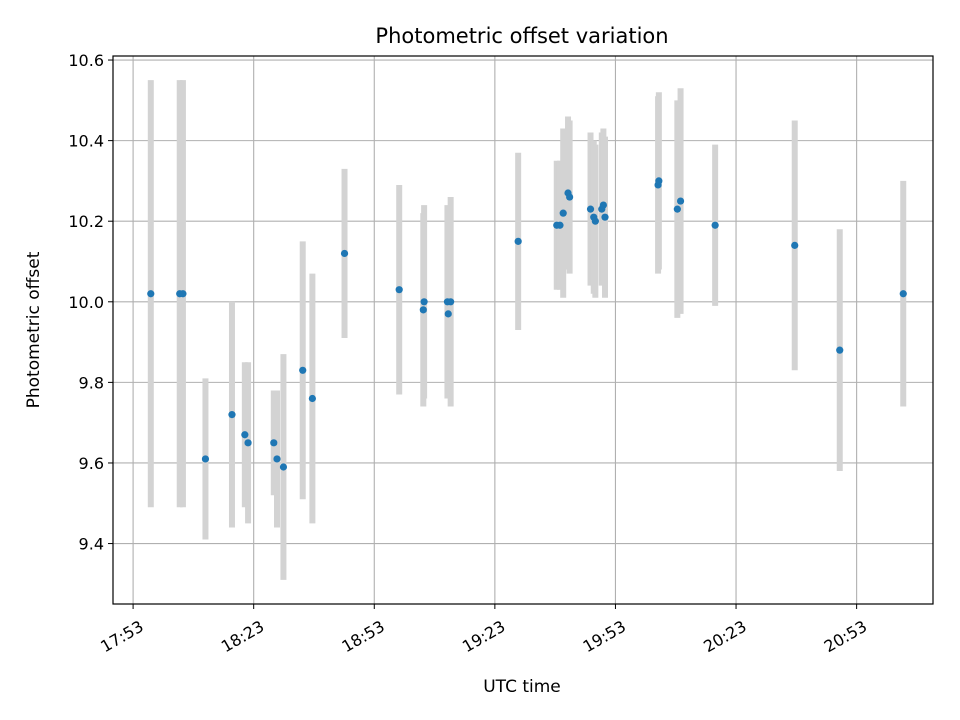  Describe the element at coordinates (91, 463) in the screenshot. I see `y-tick-label: 9.6` at that location.